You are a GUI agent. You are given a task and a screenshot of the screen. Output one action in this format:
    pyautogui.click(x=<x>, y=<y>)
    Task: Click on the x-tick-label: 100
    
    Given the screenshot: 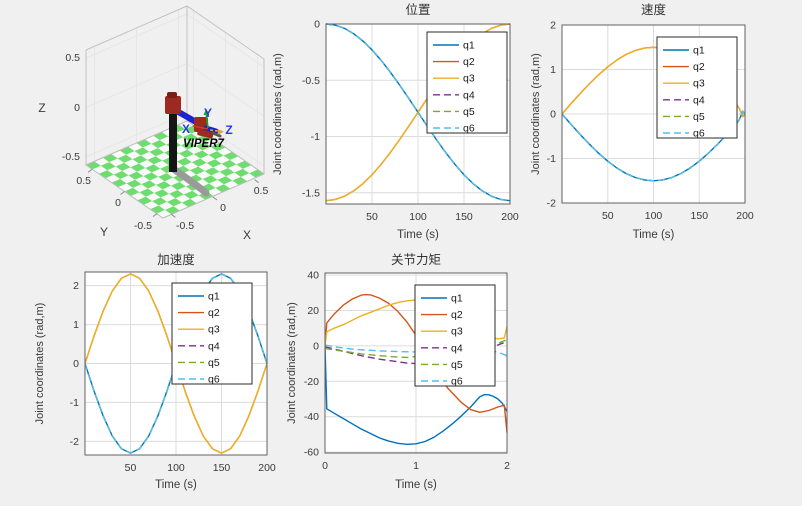 What is the action you would take?
    pyautogui.click(x=418, y=217)
    